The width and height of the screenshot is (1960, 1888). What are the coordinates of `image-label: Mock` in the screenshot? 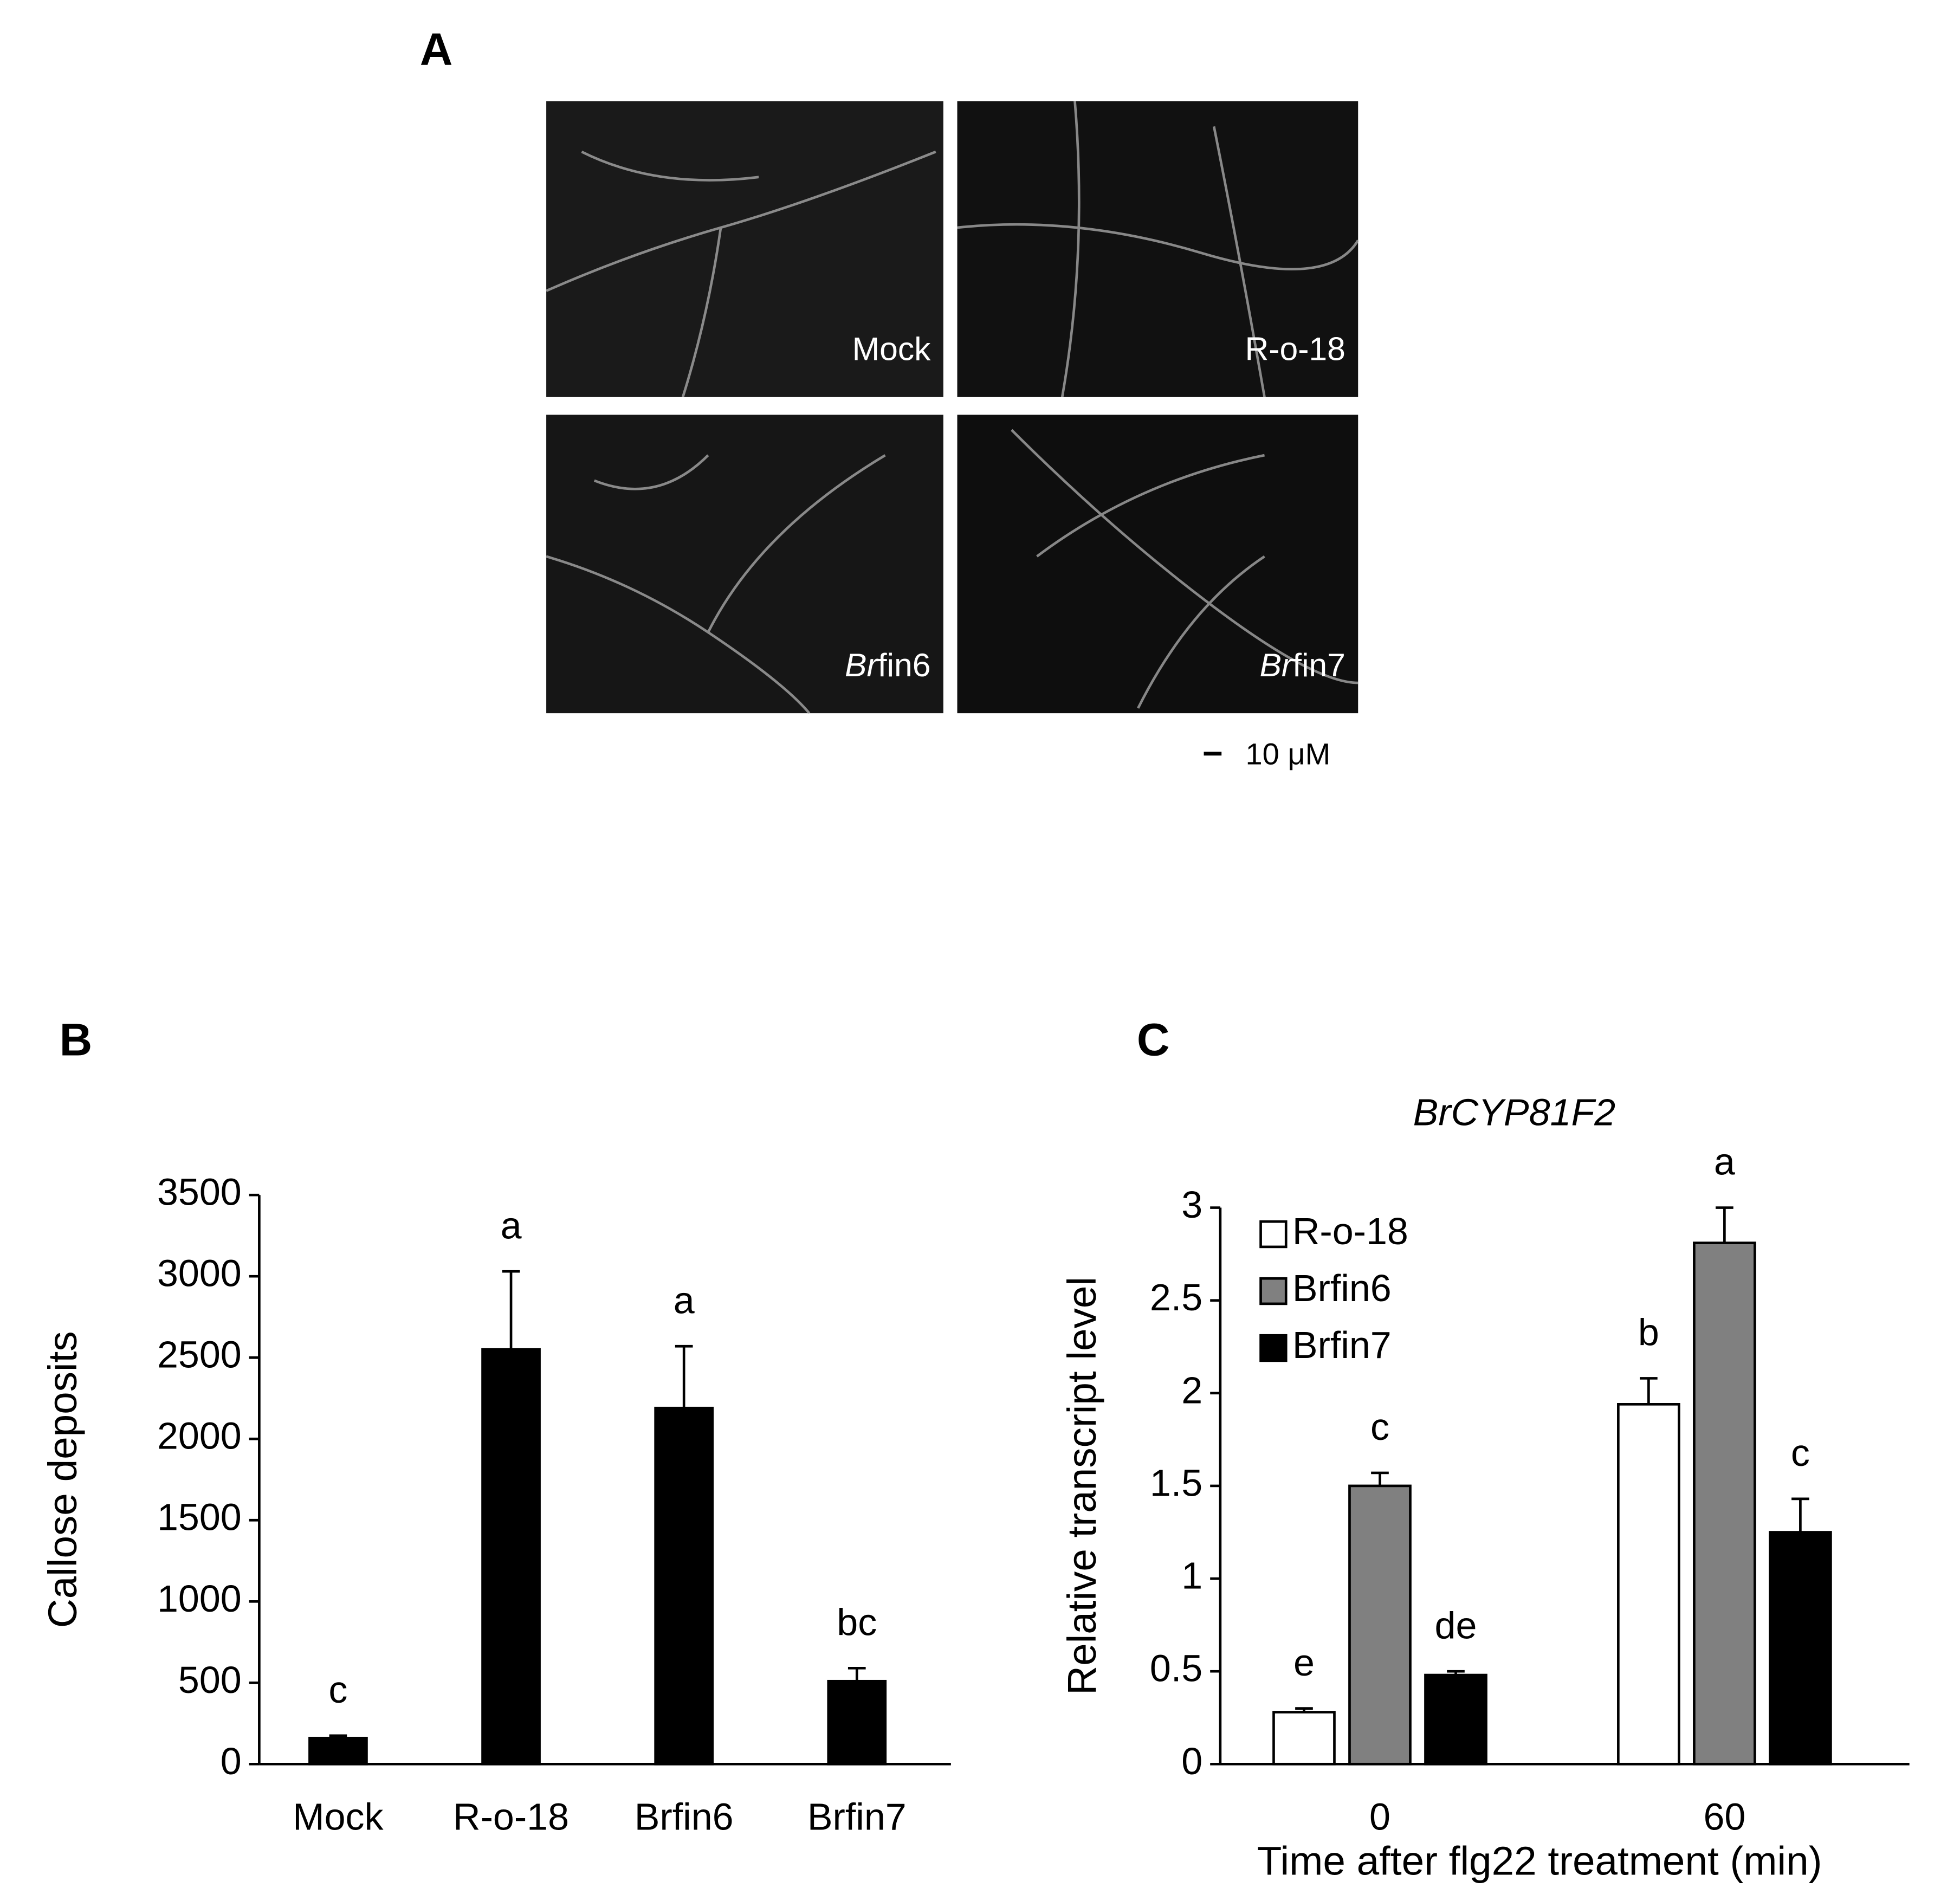 It's located at (892, 349).